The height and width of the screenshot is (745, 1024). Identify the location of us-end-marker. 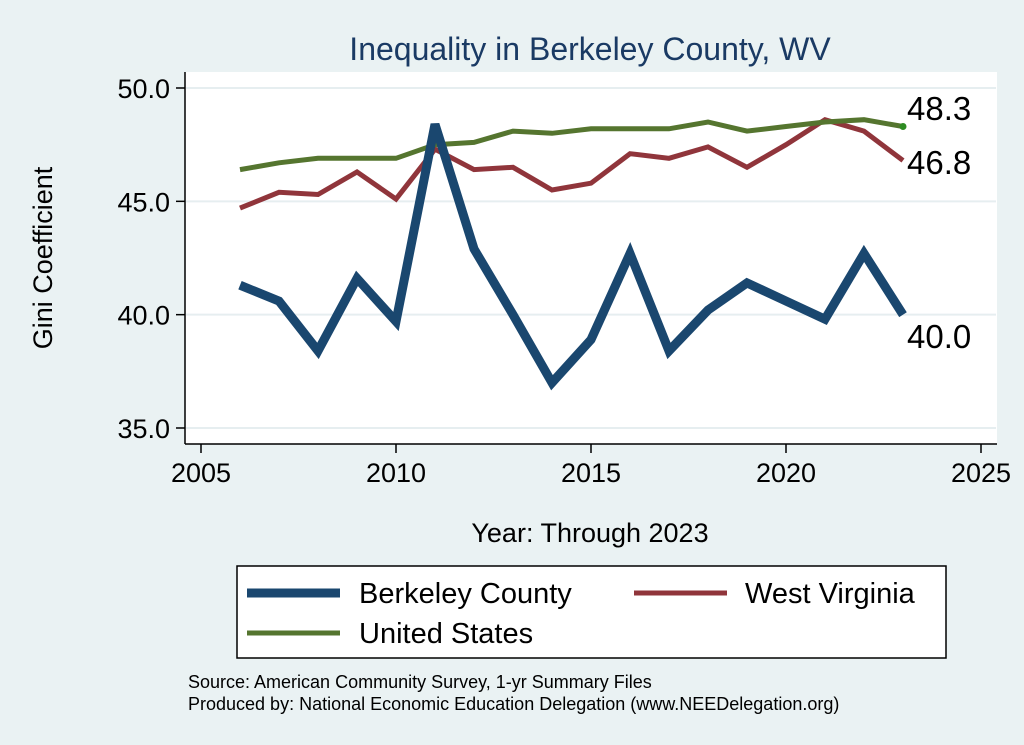
(903, 127).